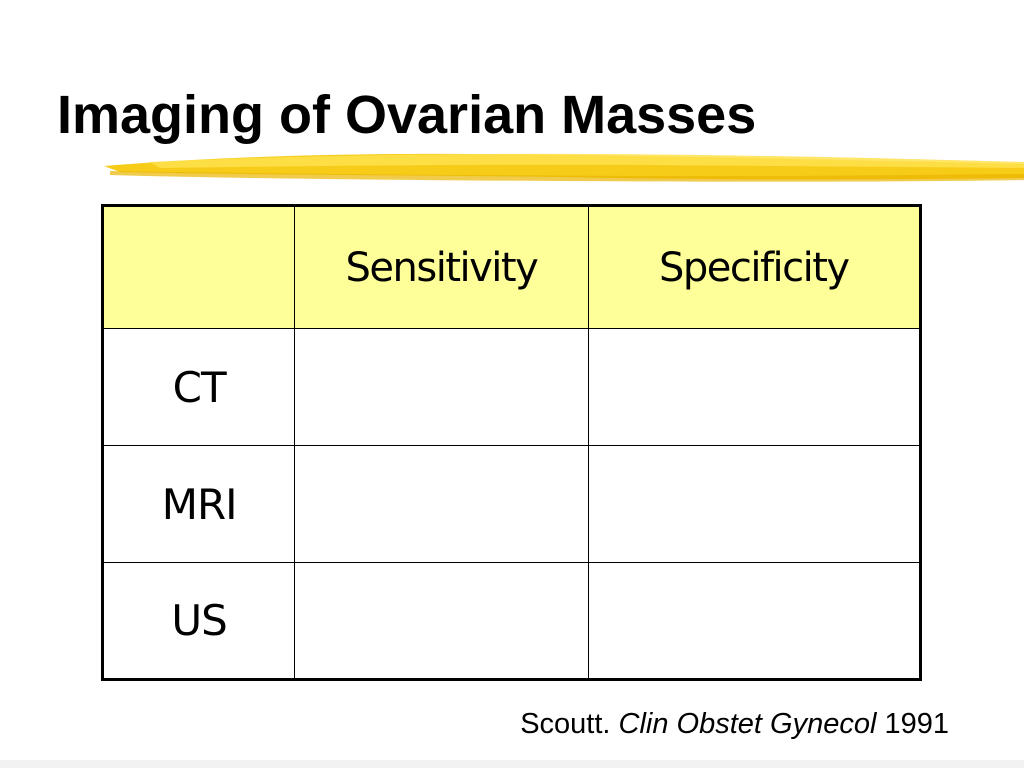  I want to click on table-row: MRI, so click(511, 504).